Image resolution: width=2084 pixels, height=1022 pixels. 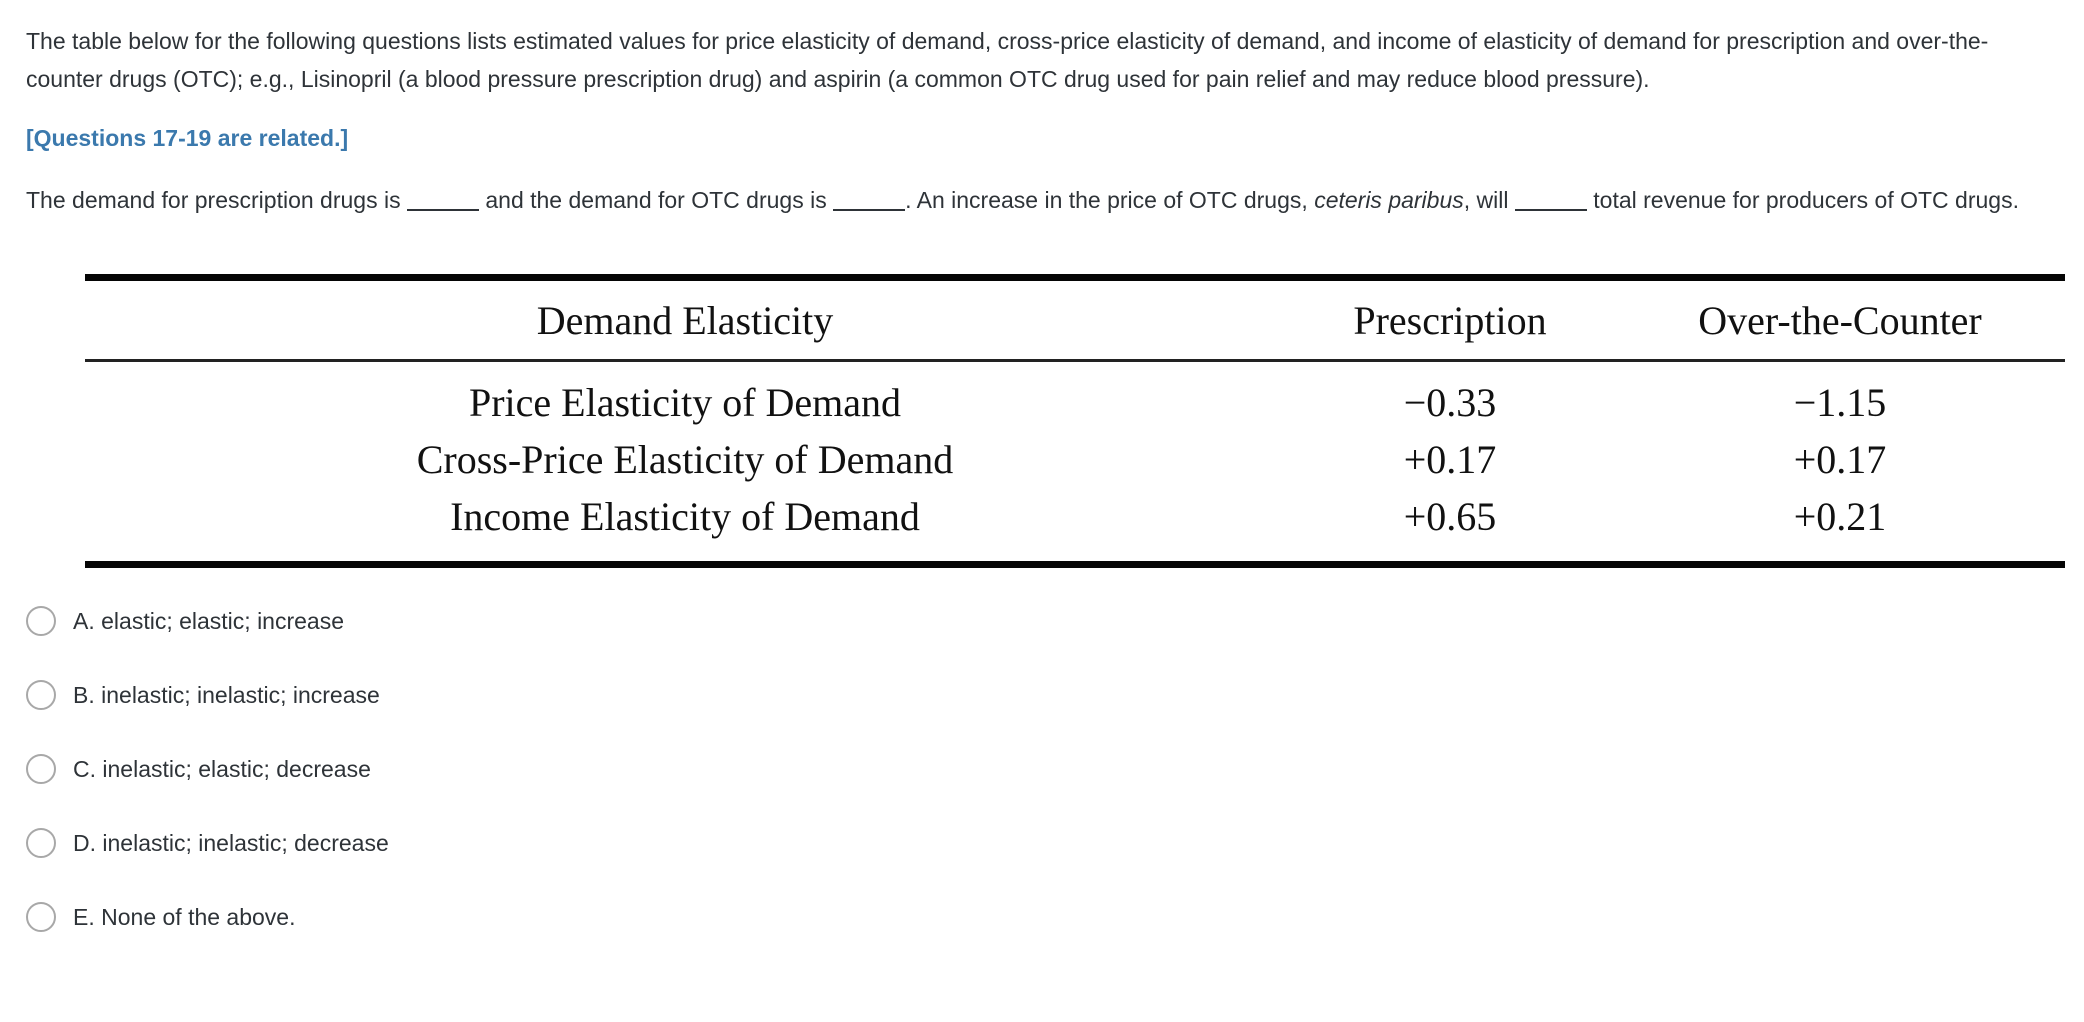 I want to click on question-part-1: The demand for prescription drugs is, so click(x=213, y=200).